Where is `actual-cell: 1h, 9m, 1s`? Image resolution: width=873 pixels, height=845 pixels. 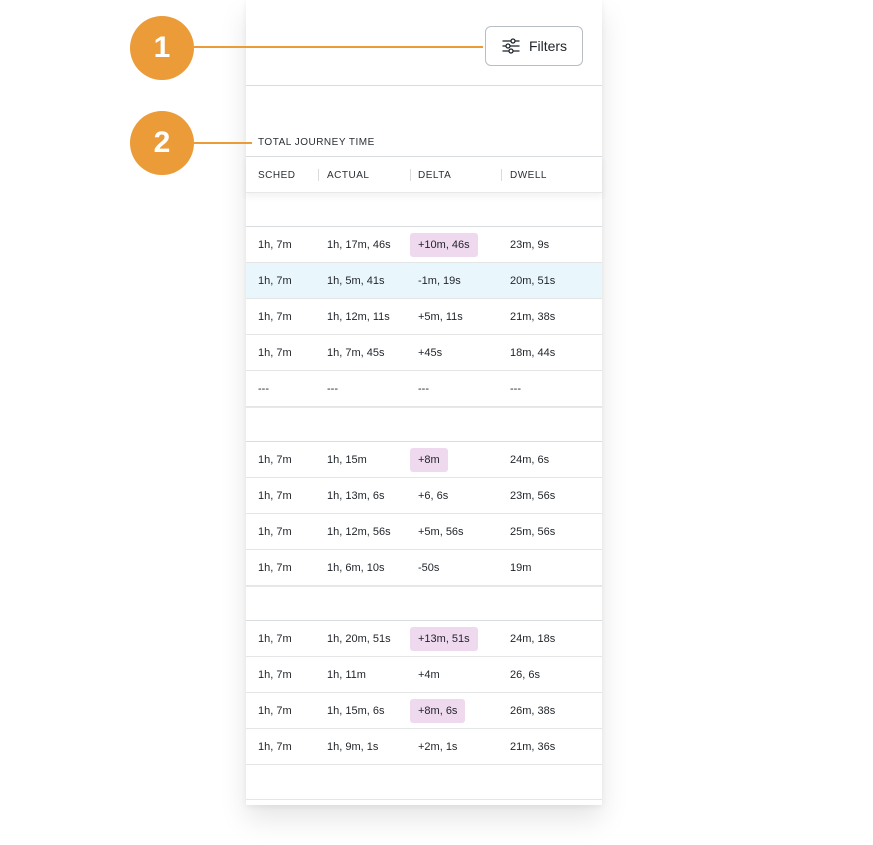 actual-cell: 1h, 9m, 1s is located at coordinates (353, 746).